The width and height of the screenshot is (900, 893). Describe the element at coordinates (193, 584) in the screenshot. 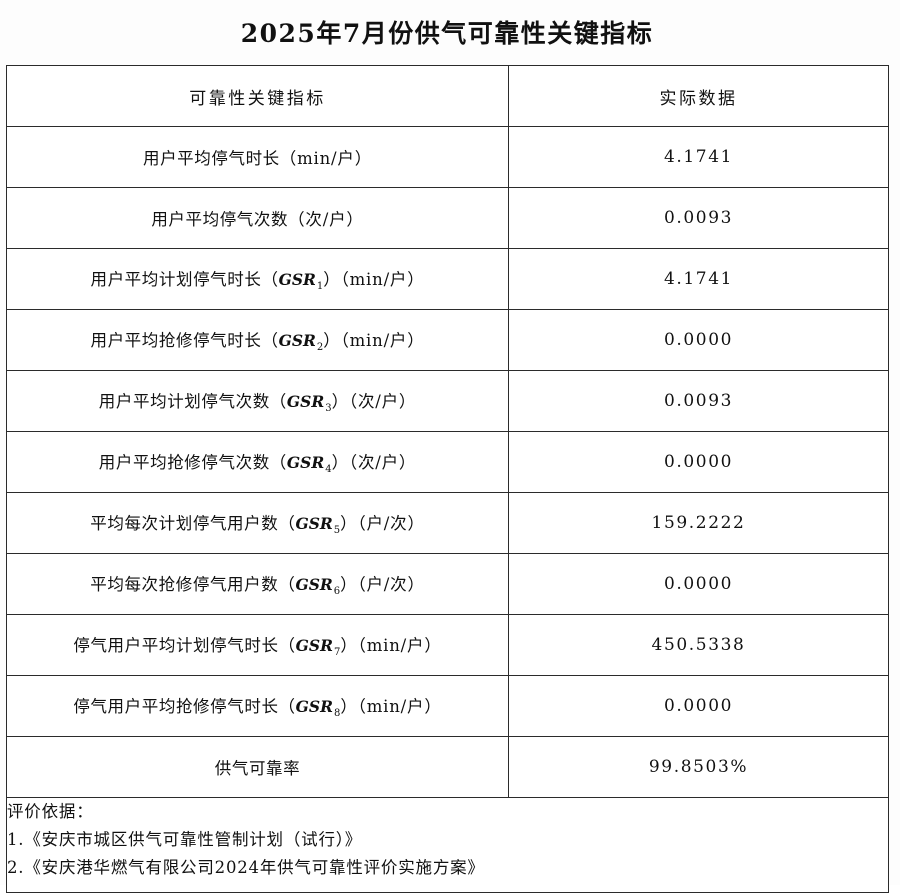

I see `metric-text: 平均每次抢修停气用户数（` at that location.